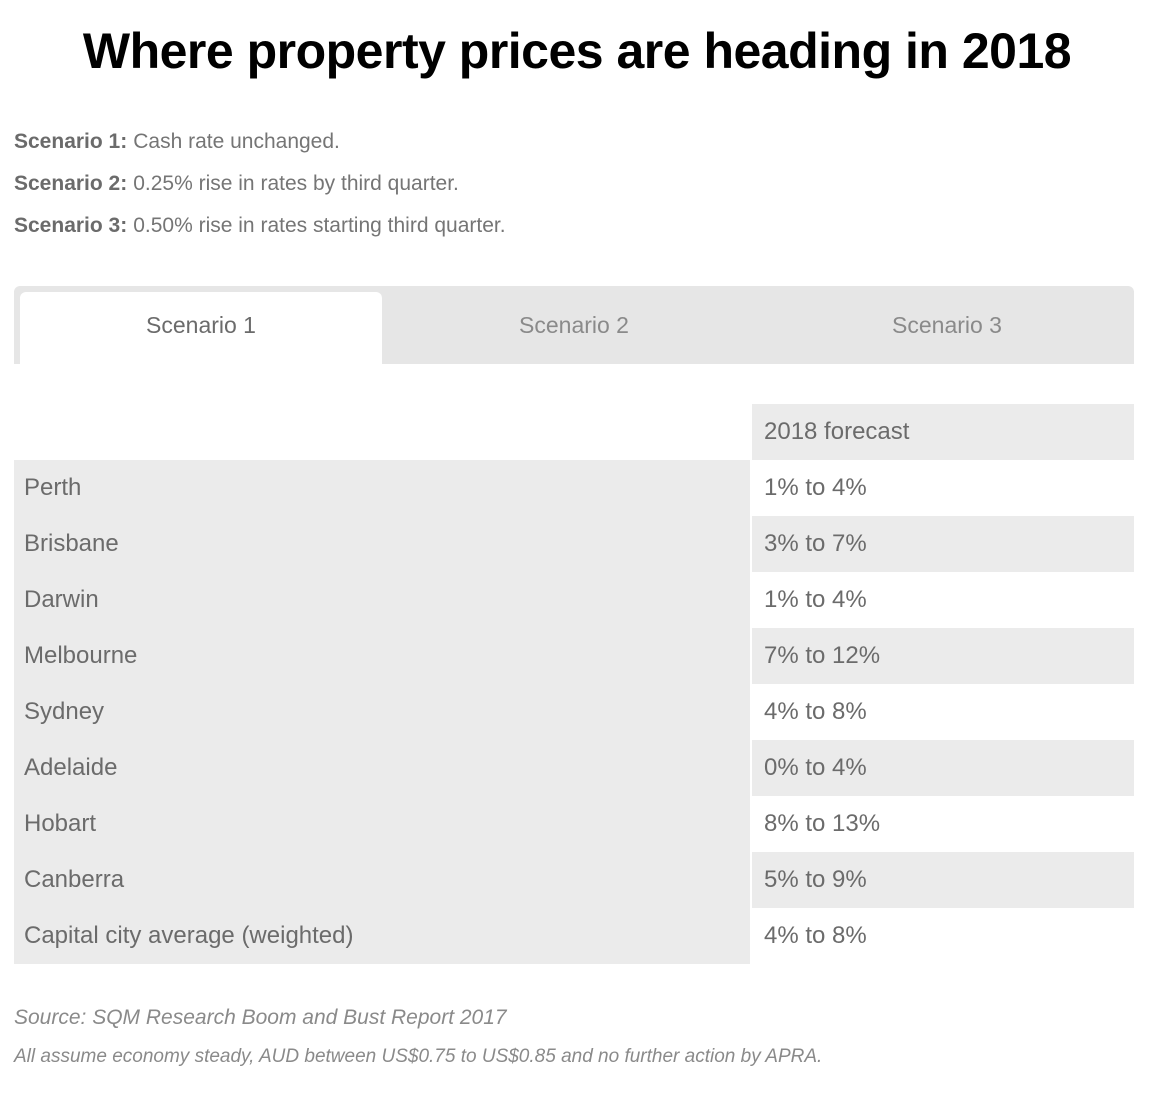  Describe the element at coordinates (236, 141) in the screenshot. I see `scenario-text: Cash rate unchanged.` at that location.